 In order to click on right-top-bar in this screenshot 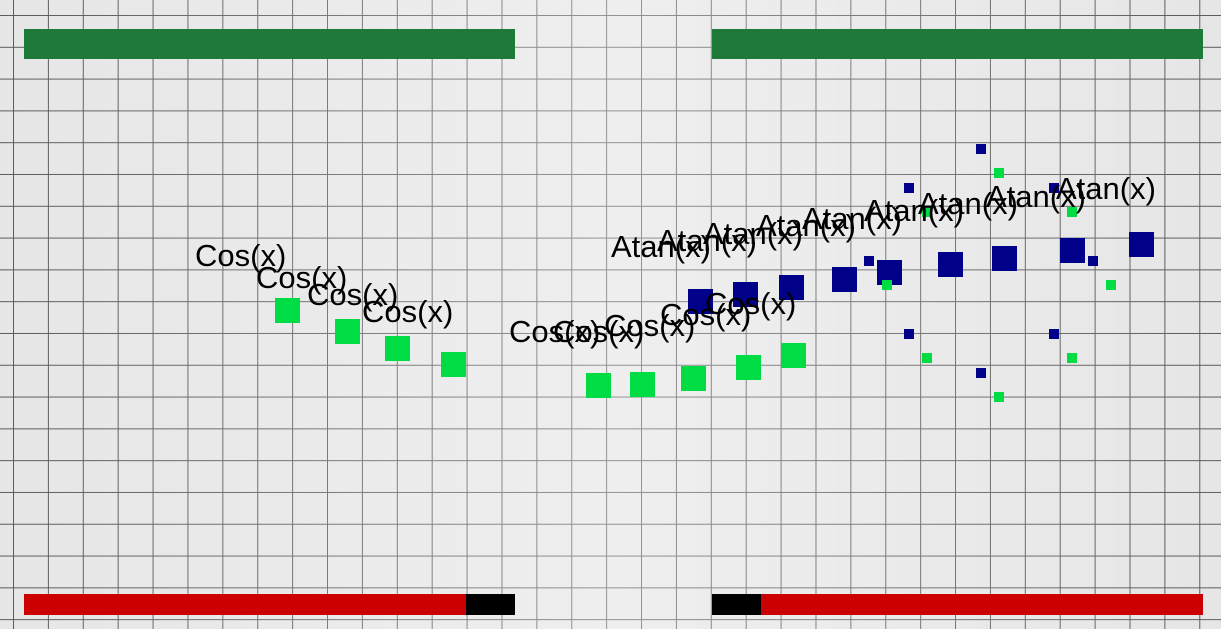, I will do `click(957, 44)`.